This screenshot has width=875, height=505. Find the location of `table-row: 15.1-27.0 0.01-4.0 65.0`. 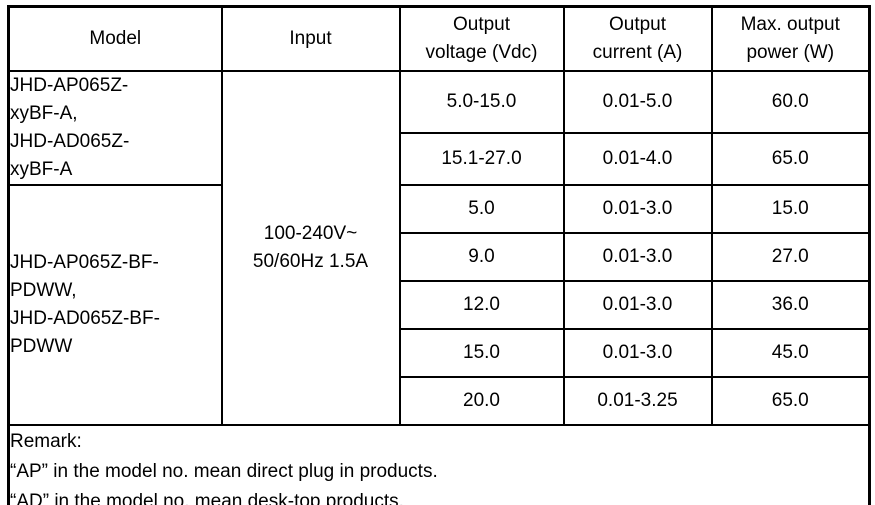

table-row: 15.1-27.0 0.01-4.0 65.0 is located at coordinates (440, 159).